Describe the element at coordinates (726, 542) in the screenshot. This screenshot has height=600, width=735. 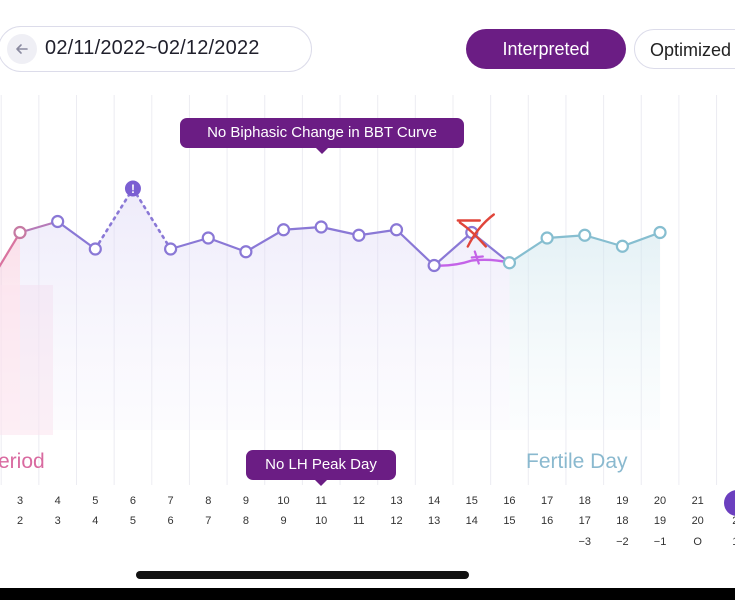
I see `offset-value: 1` at that location.